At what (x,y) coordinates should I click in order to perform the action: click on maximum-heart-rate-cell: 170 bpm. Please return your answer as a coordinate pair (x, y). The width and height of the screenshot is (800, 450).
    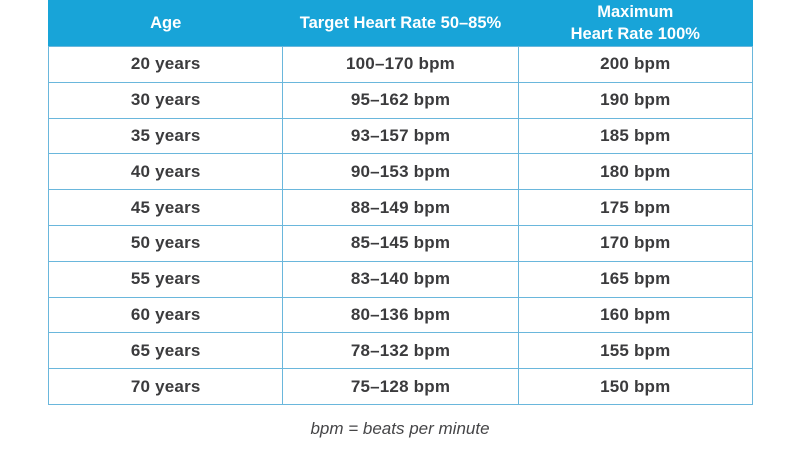
    Looking at the image, I should click on (635, 243).